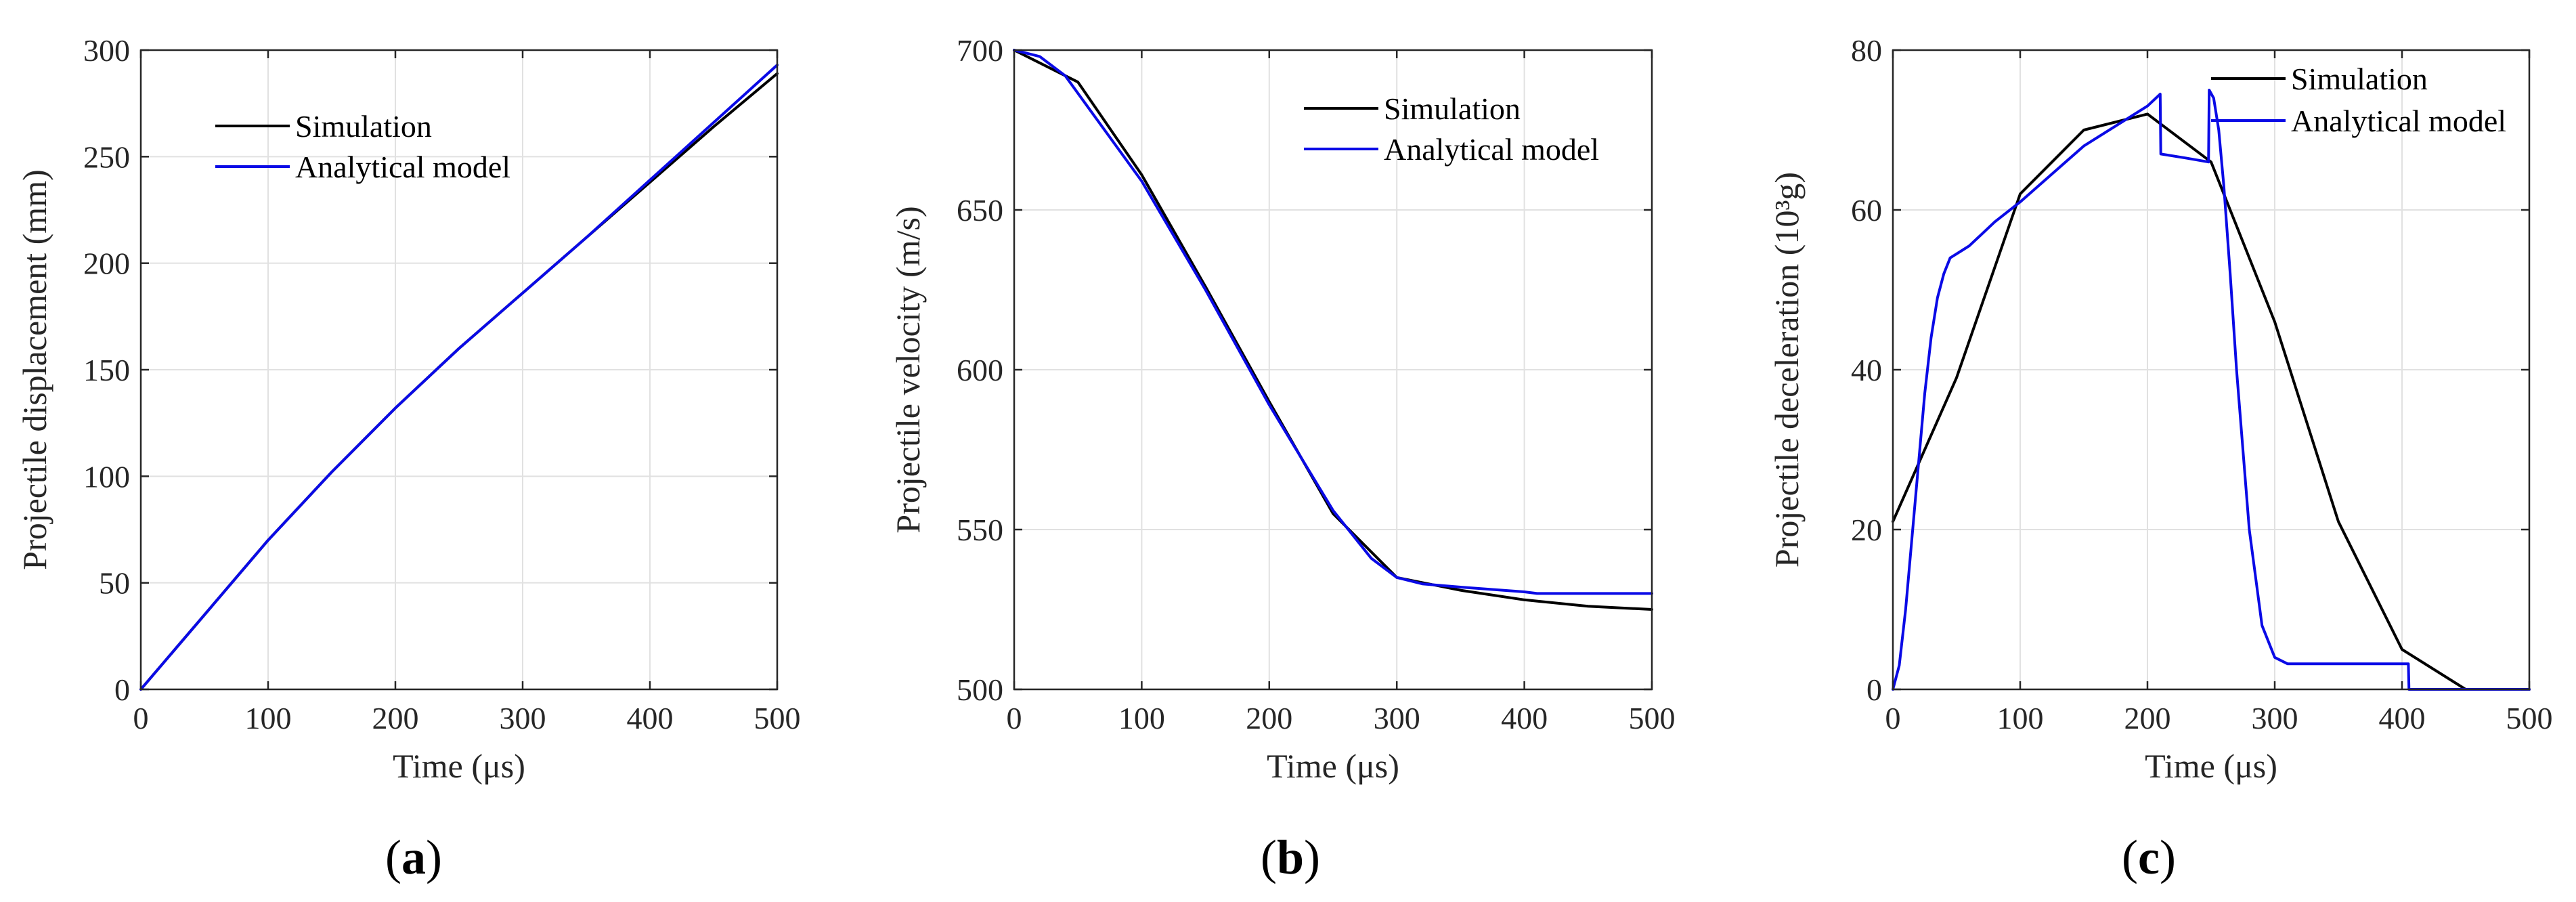  I want to click on y-tick-label: 100, so click(106, 477).